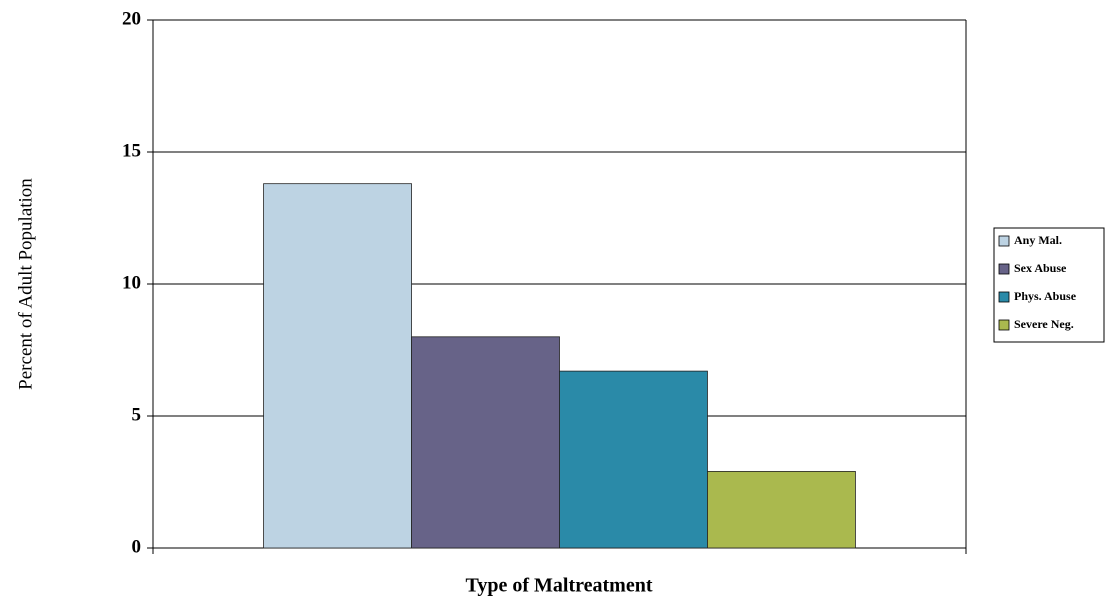  I want to click on legend-label: Sex Abuse, so click(1040, 268).